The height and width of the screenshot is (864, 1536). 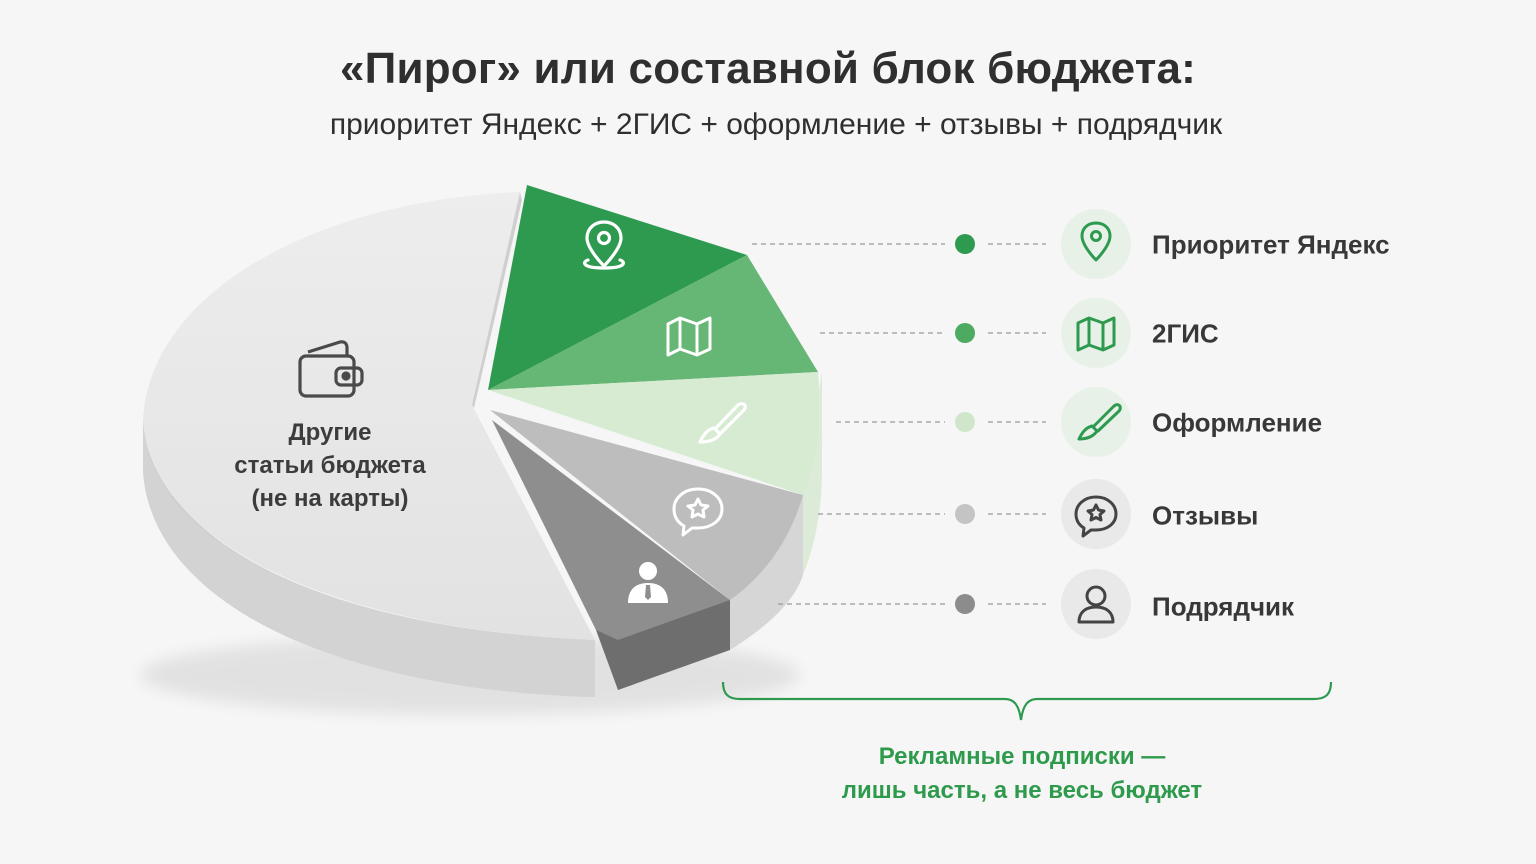 What do you see at coordinates (1223, 606) in the screenshot?
I see `legend-label-contractor: Подрядчик` at bounding box center [1223, 606].